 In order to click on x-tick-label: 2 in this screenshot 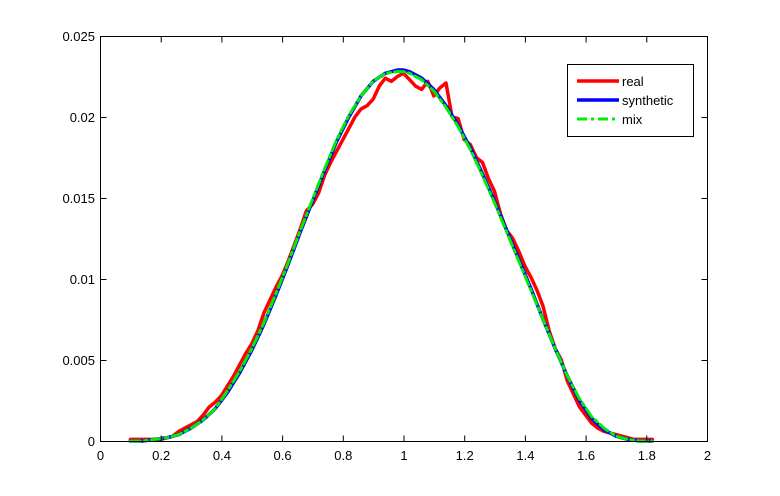, I will do `click(707, 455)`.